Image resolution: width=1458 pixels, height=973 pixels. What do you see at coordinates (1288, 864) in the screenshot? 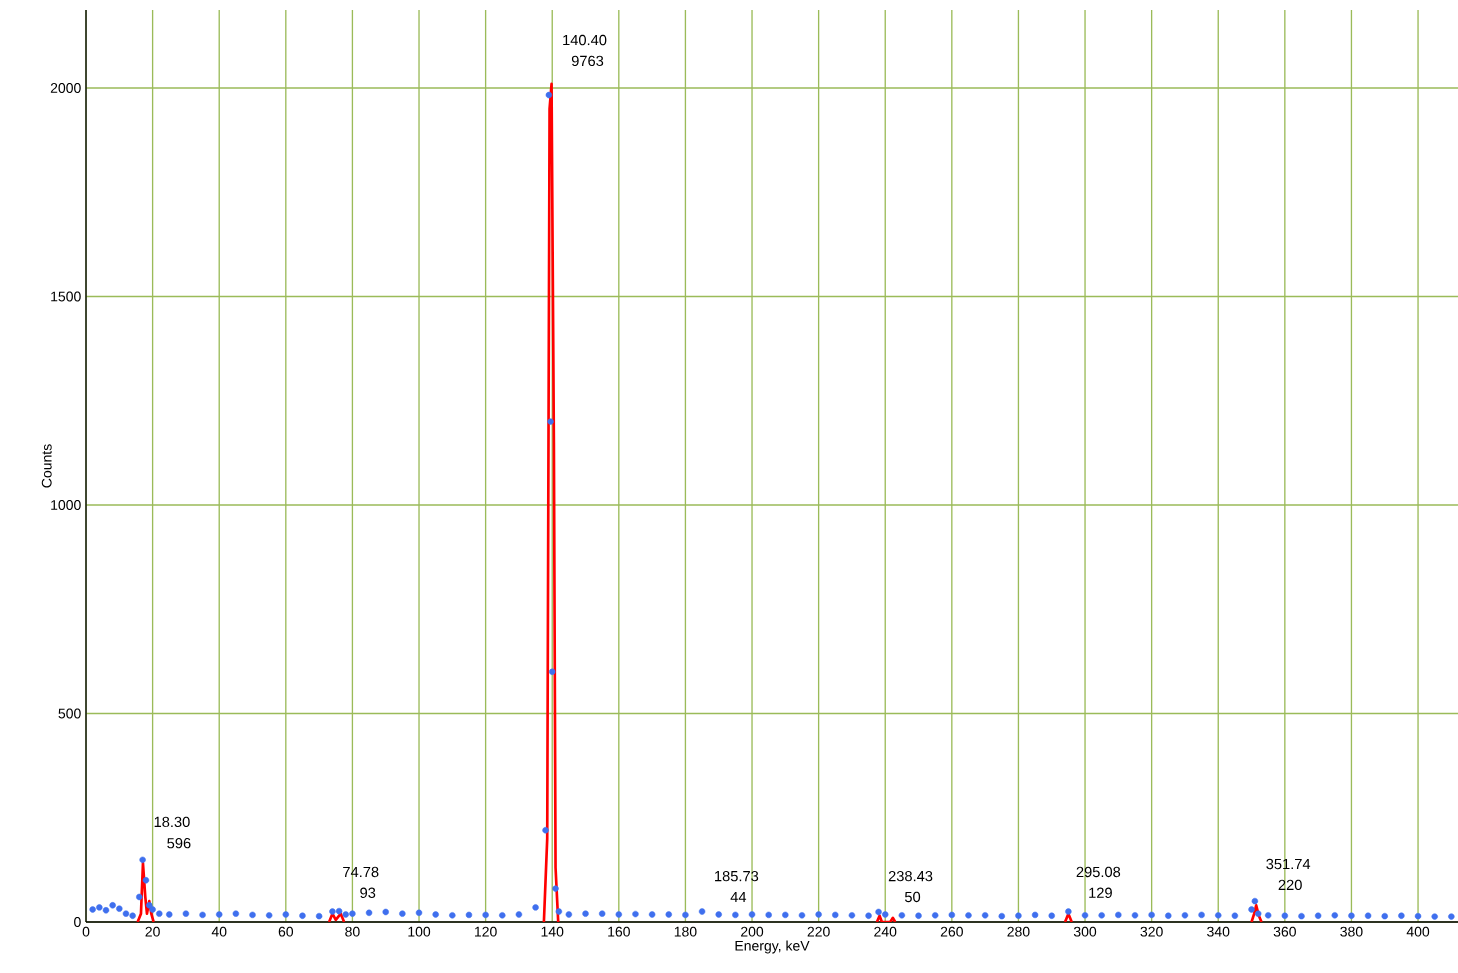
I see `annotation: 351.74` at bounding box center [1288, 864].